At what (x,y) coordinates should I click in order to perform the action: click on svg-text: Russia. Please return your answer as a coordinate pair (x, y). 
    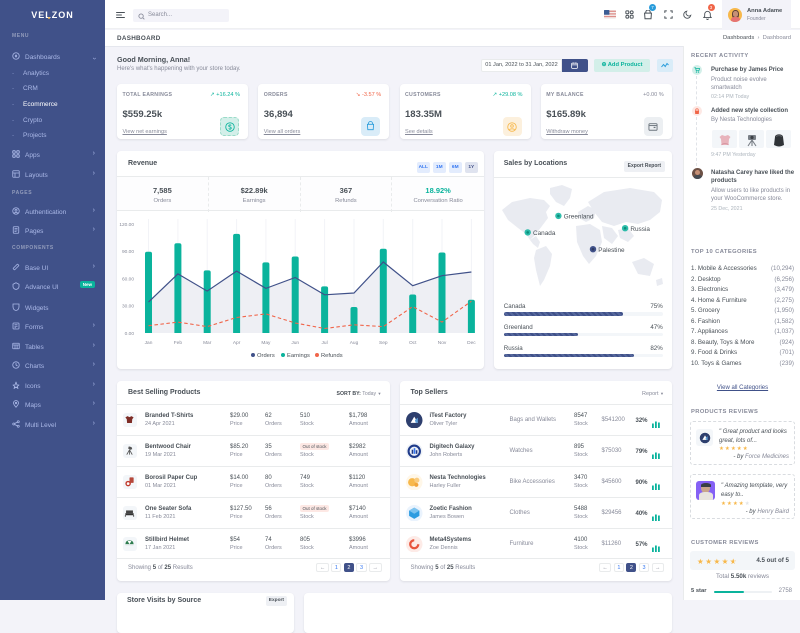
    Looking at the image, I should click on (640, 229).